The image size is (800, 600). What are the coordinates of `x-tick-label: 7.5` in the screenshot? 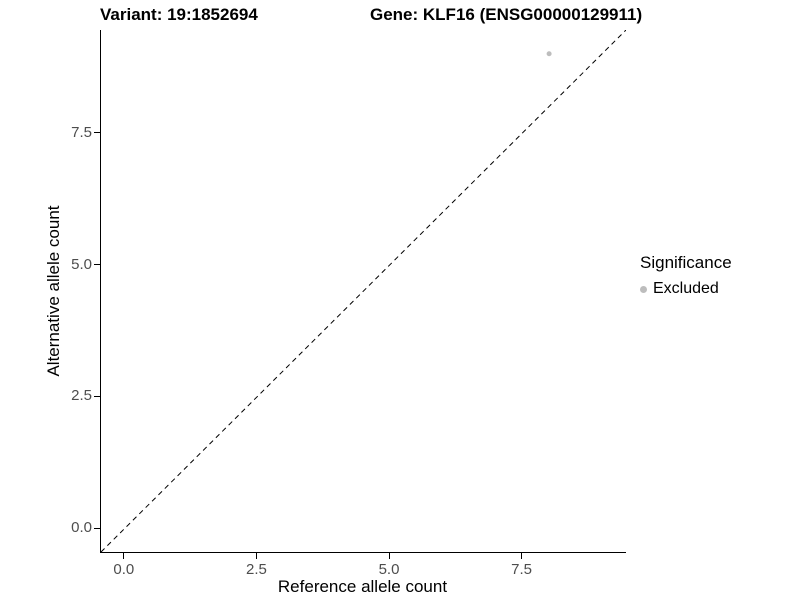 It's located at (521, 569).